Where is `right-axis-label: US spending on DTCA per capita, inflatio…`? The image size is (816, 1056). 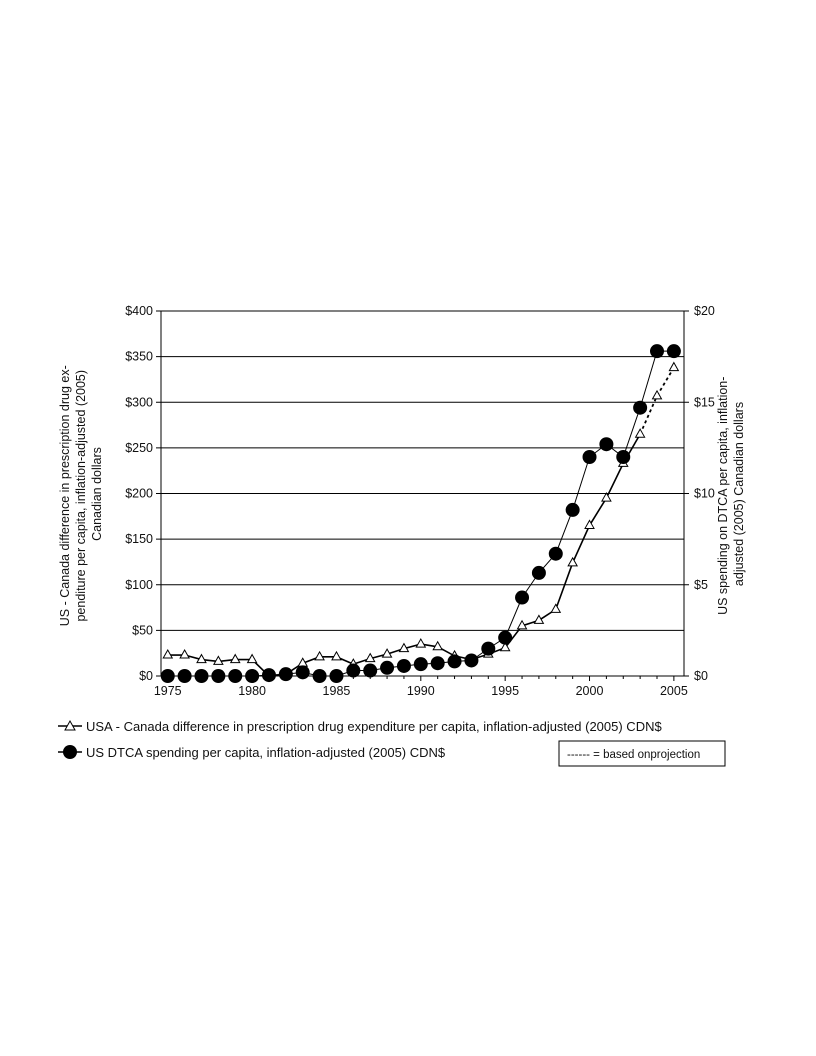
right-axis-label: US spending on DTCA per capita, inflatio… is located at coordinates (731, 494).